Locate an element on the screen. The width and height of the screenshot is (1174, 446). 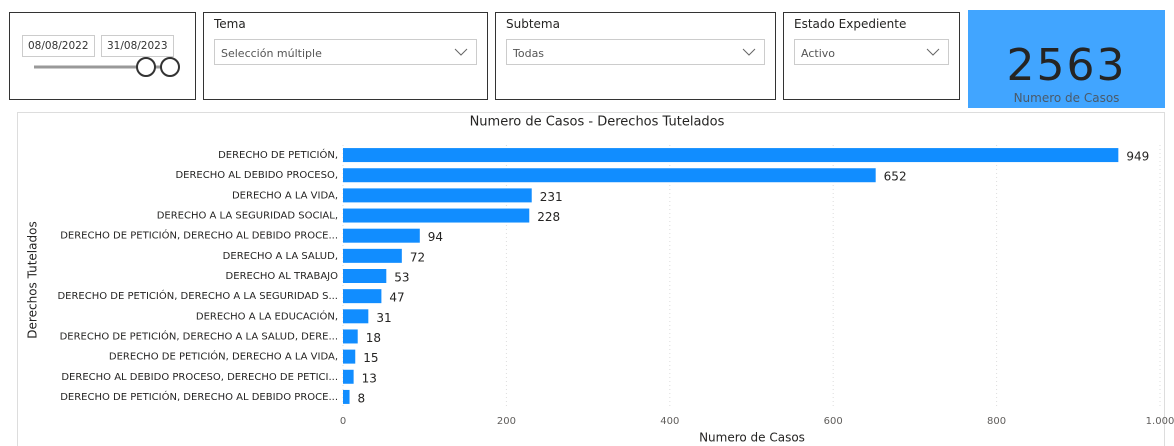
data-label: 652 is located at coordinates (895, 177).